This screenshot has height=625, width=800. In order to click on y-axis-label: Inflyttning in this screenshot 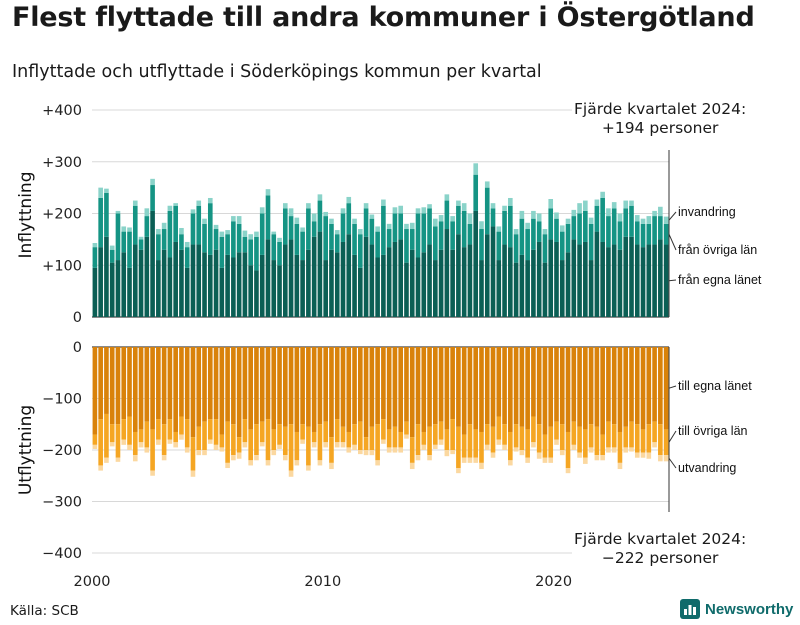, I will do `click(26, 215)`.